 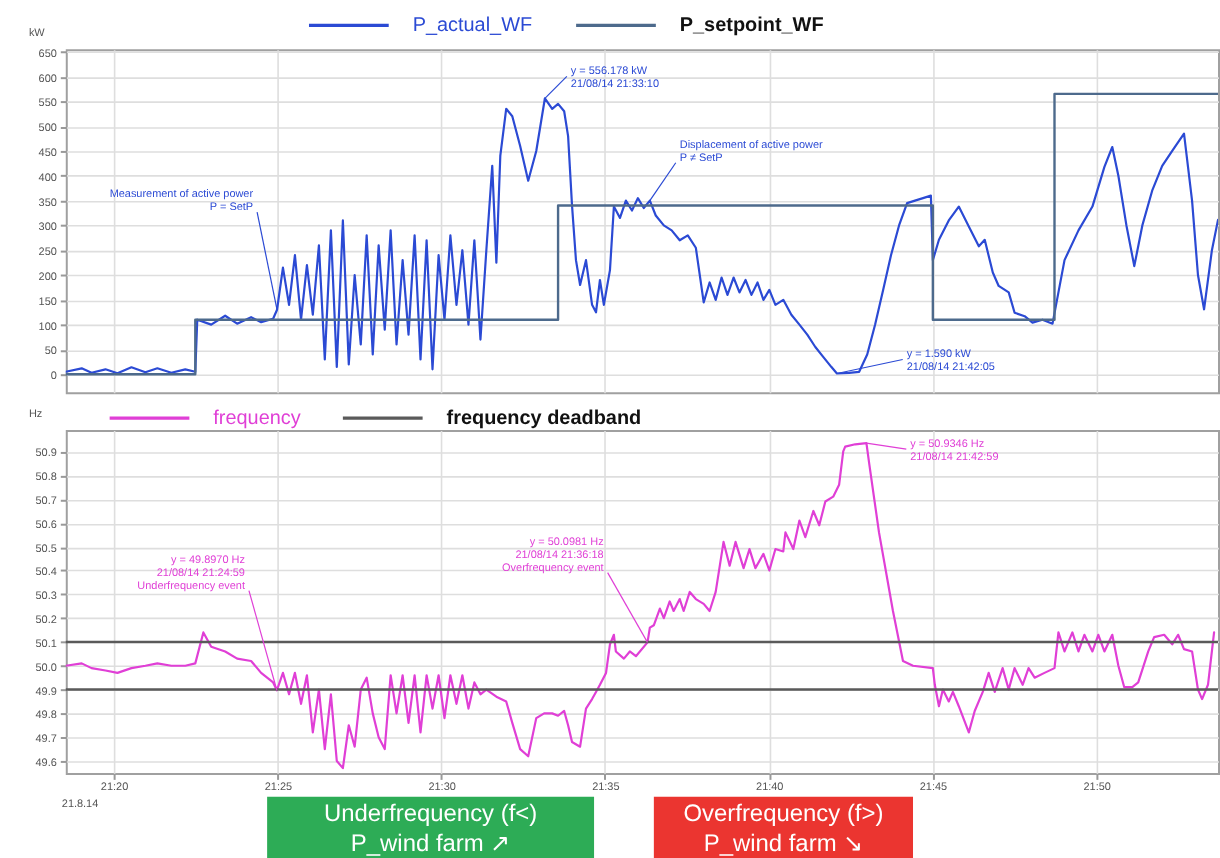 I want to click on text: Underfrequency (f<) P_wind farm ↗, so click(x=430, y=827).